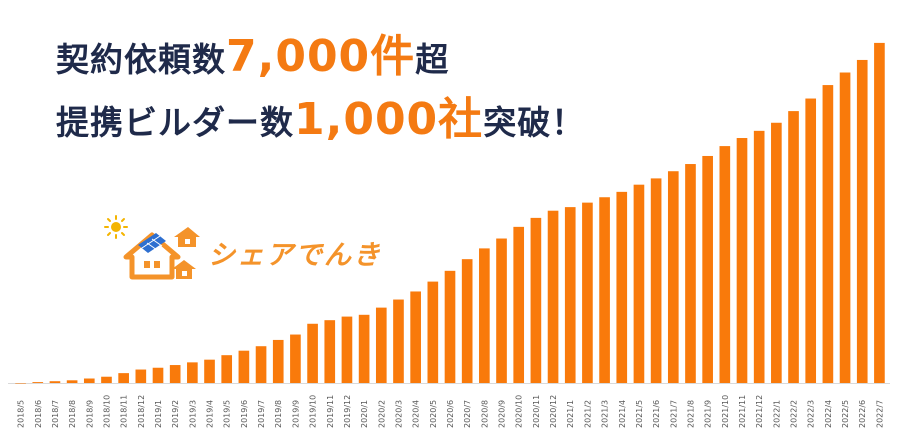  Describe the element at coordinates (295, 414) in the screenshot. I see `x-tick-label: 2019/9` at that location.